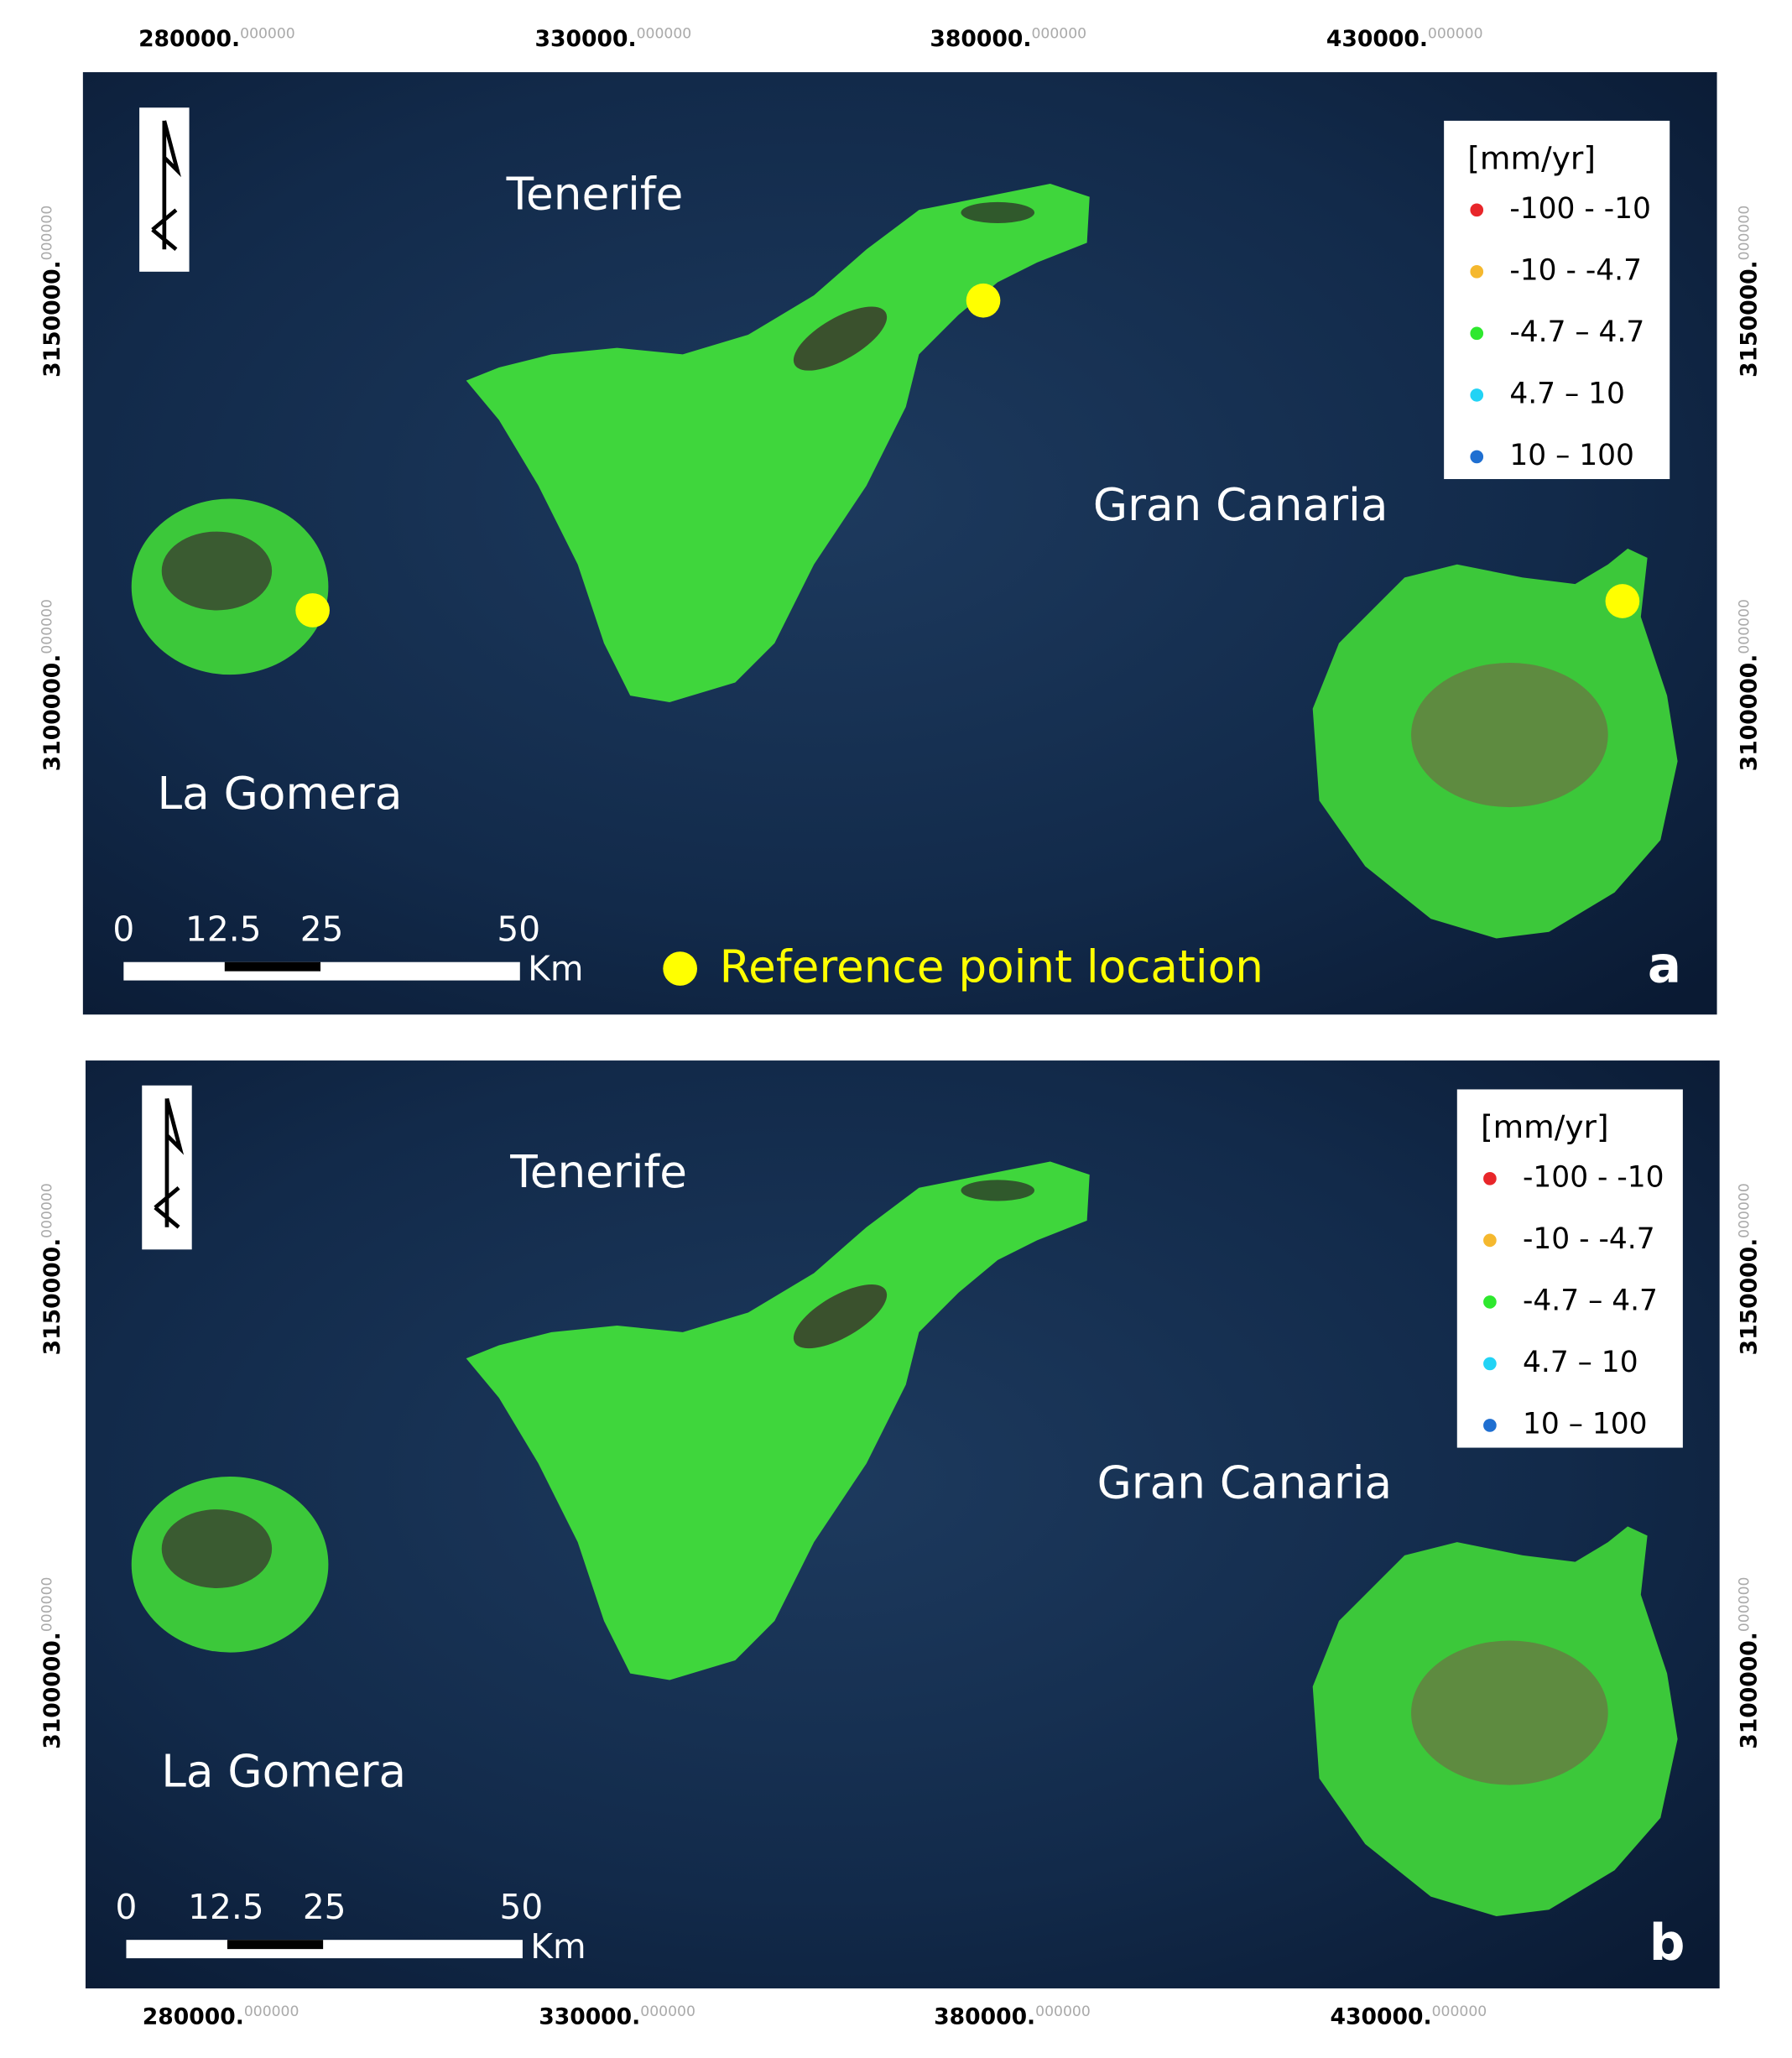  I want to click on island-label: Gran Canaria, so click(1245, 1483).